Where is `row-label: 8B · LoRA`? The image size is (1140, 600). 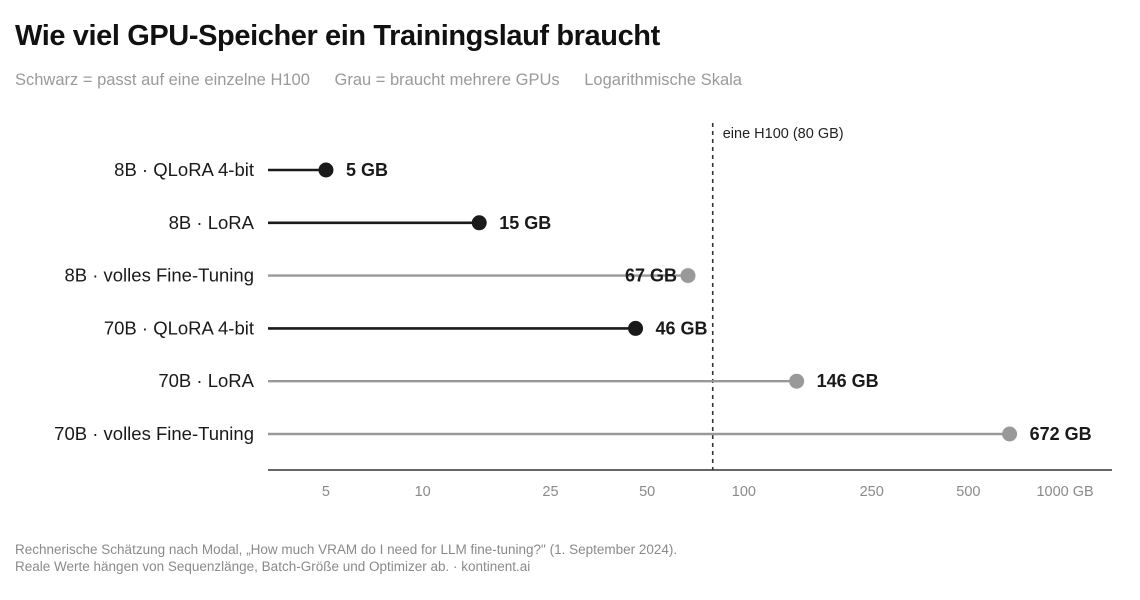 row-label: 8B · LoRA is located at coordinates (212, 222).